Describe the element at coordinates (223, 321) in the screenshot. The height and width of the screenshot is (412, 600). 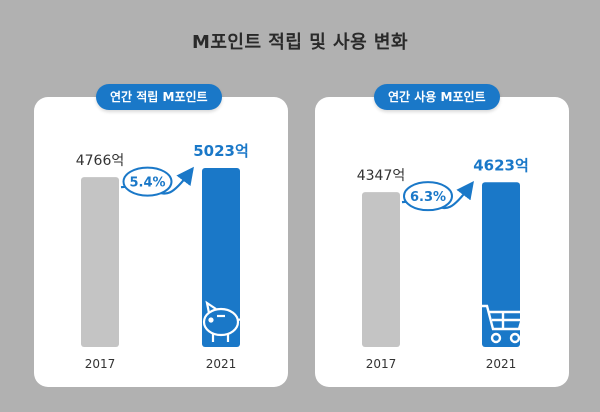
I see `piggy-bank-icon` at that location.